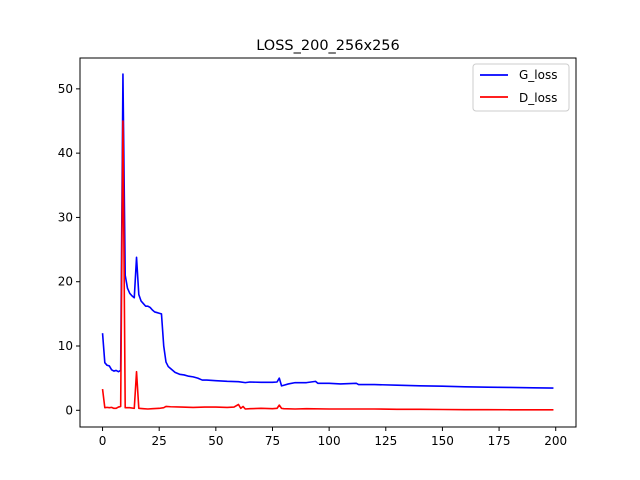 The height and width of the screenshot is (480, 640). What do you see at coordinates (215, 441) in the screenshot?
I see `x-tick-label: 50` at bounding box center [215, 441].